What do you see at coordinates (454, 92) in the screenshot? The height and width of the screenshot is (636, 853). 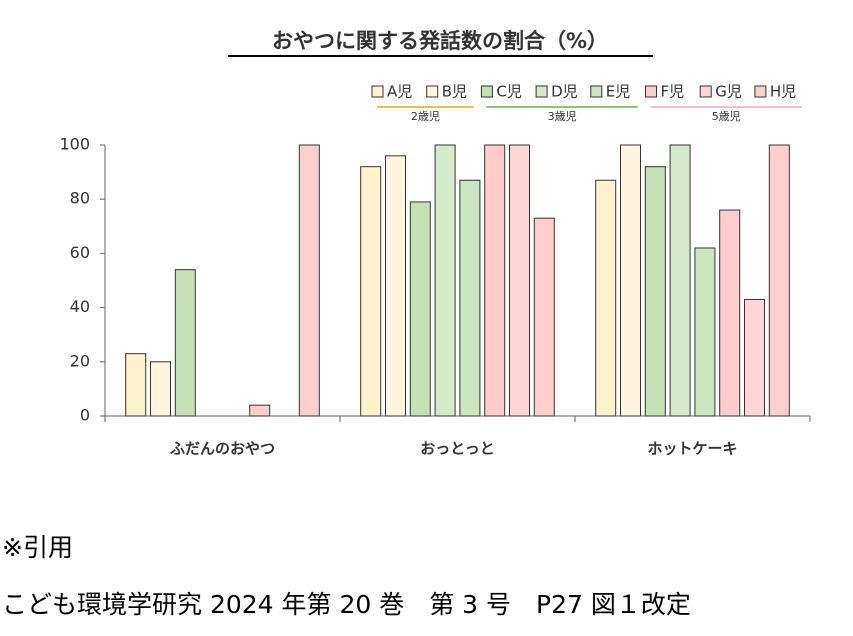 I see `legend-label: B児` at bounding box center [454, 92].